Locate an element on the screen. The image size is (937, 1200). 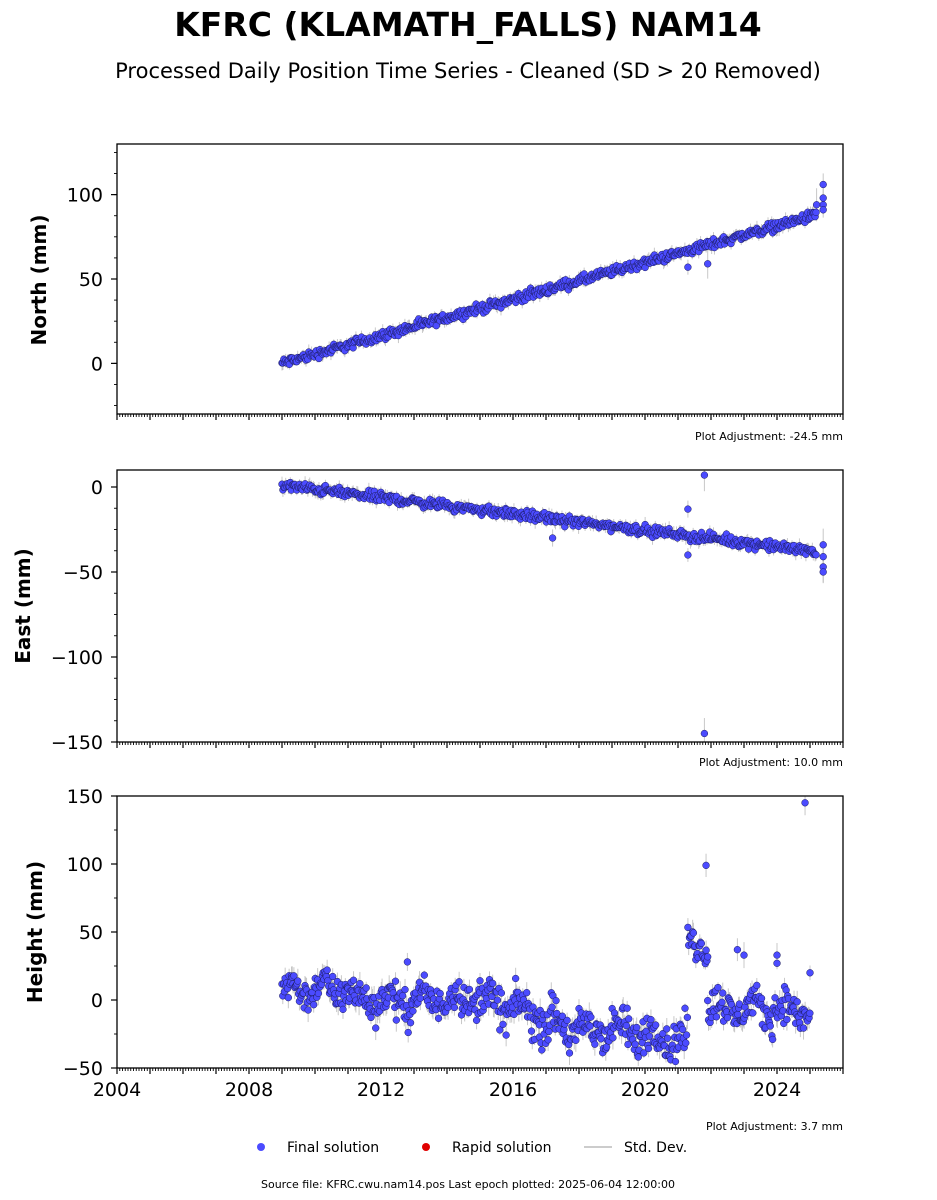
north-points is located at coordinates (552, 274).